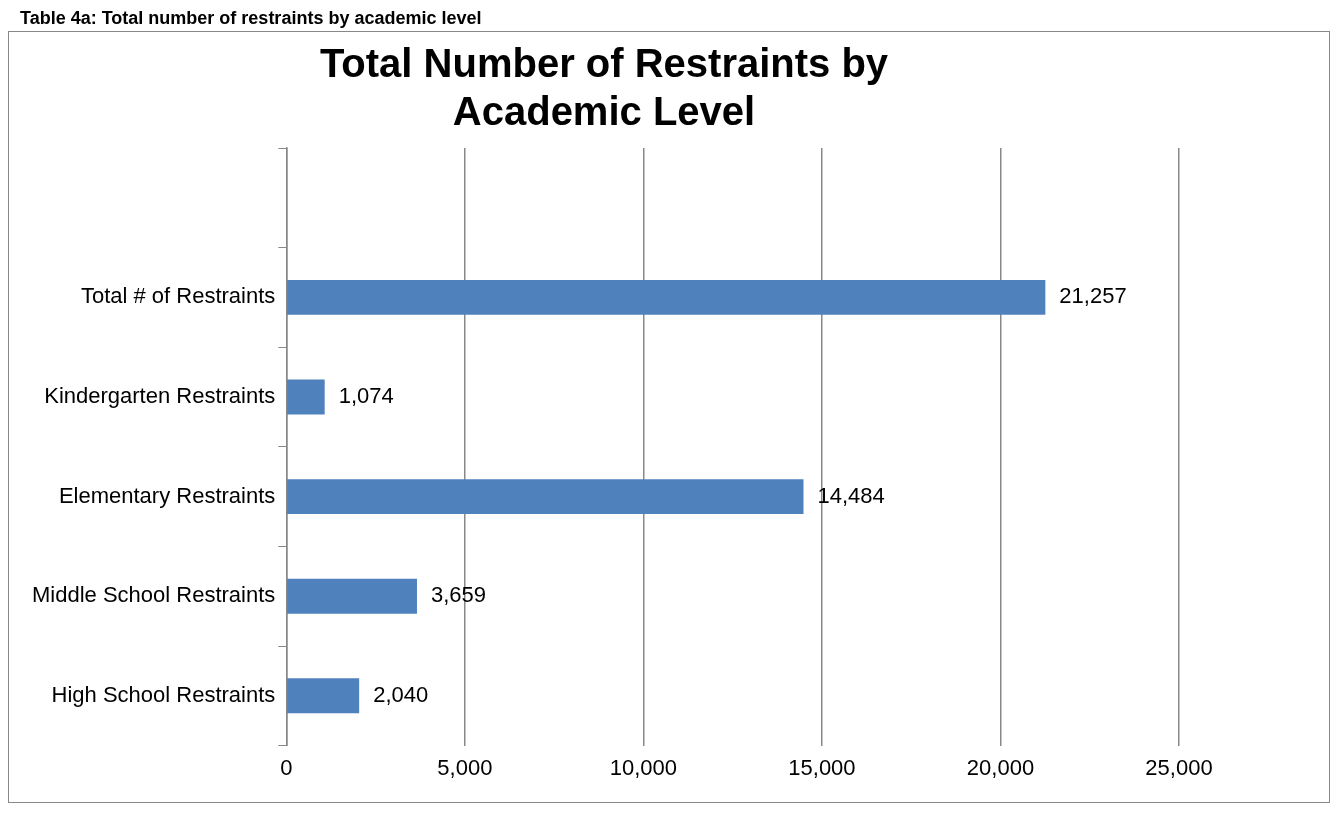 This screenshot has height=813, width=1344. What do you see at coordinates (643, 767) in the screenshot?
I see `x-tick-label: 10,000` at bounding box center [643, 767].